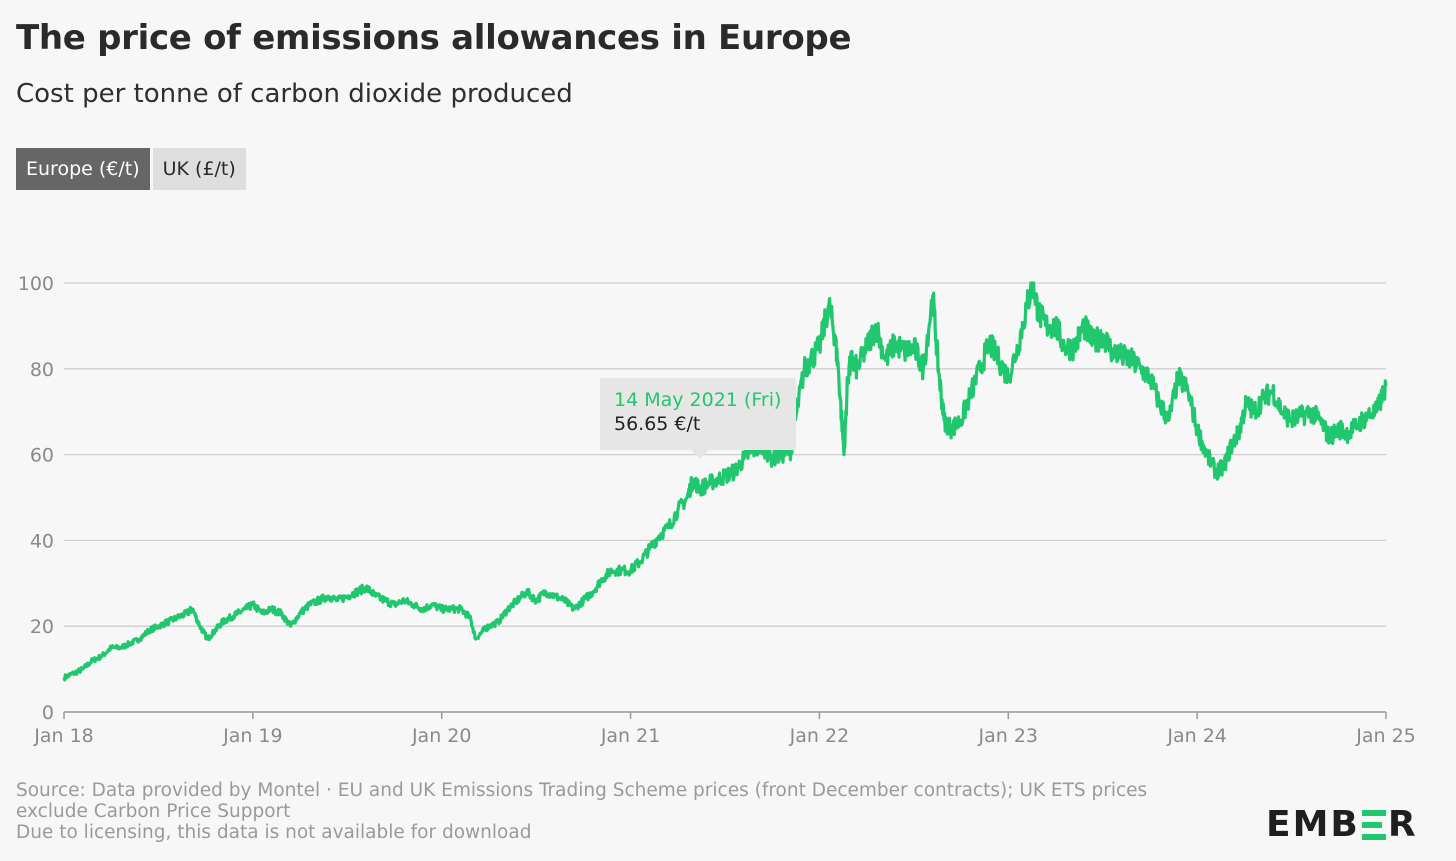 Image resolution: width=1456 pixels, height=861 pixels. I want to click on uk-toggle-button: UK (£/t), so click(199, 169).